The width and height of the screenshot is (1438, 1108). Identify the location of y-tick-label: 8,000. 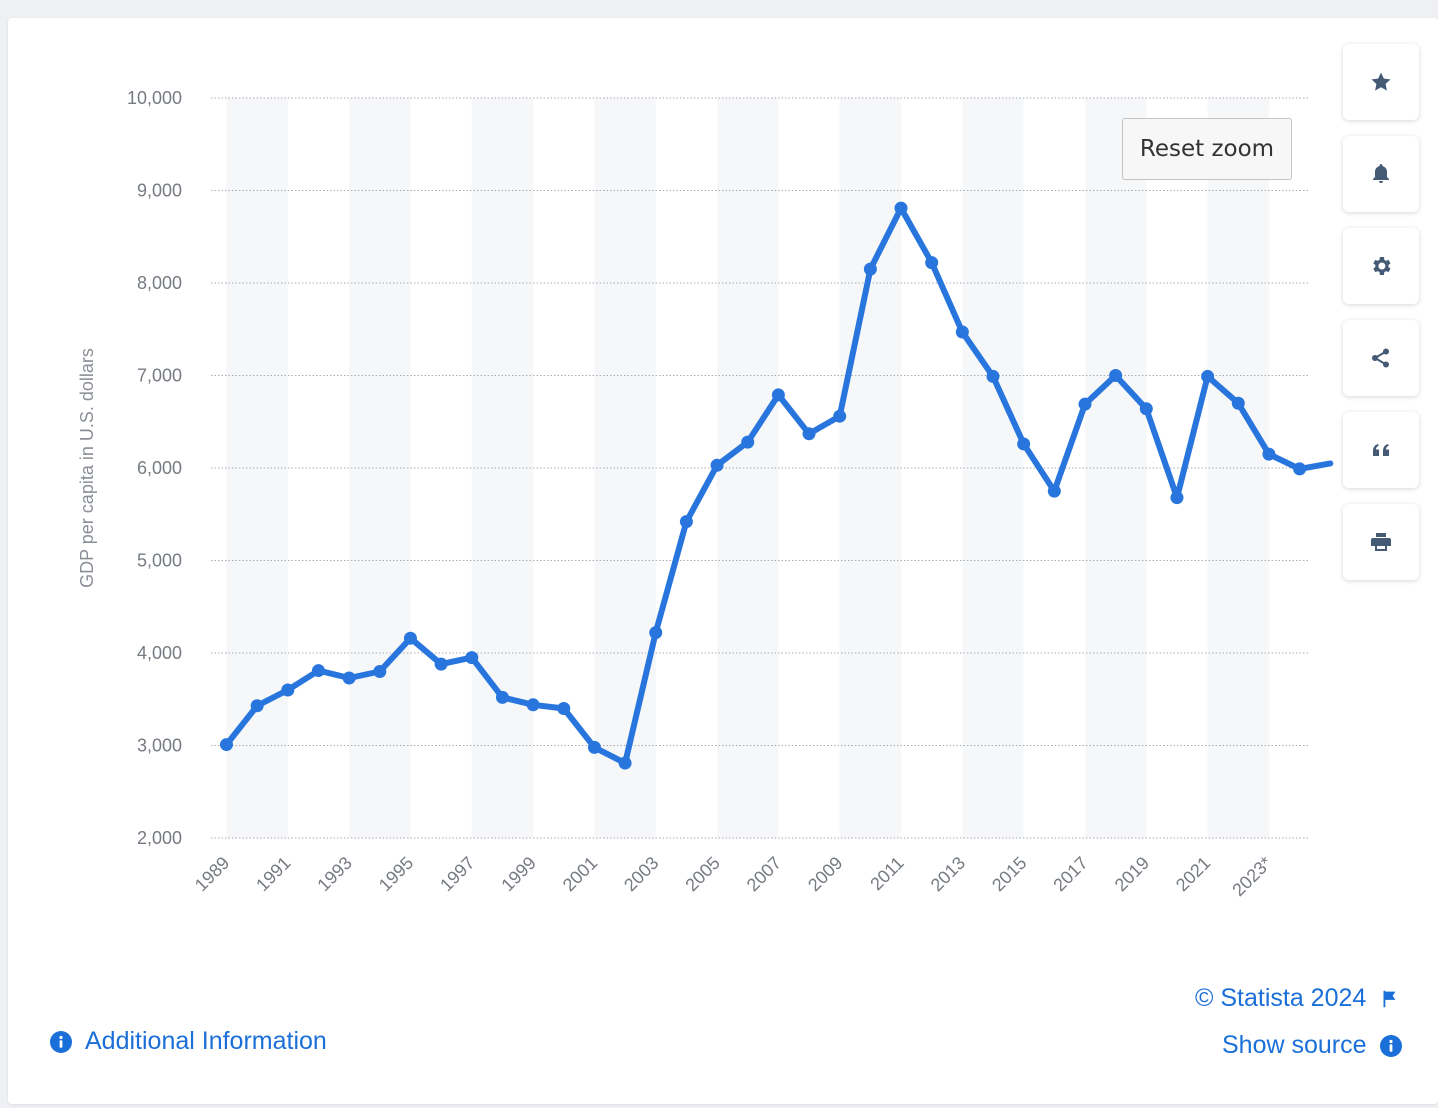
(159, 283).